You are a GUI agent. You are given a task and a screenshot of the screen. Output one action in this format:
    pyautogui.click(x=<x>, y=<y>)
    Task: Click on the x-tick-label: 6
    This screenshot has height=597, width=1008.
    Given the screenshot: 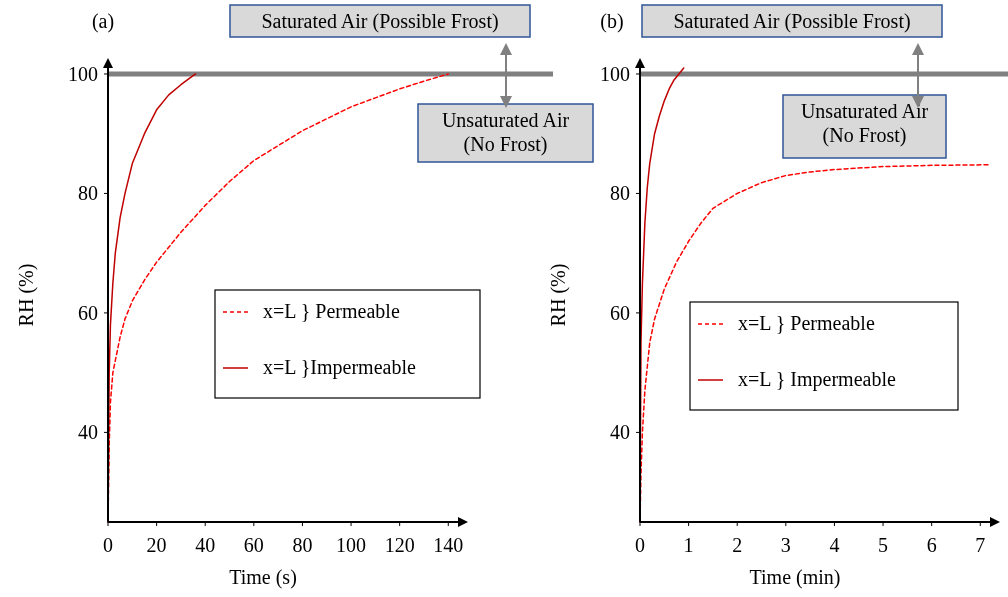 What is the action you would take?
    pyautogui.click(x=931, y=545)
    